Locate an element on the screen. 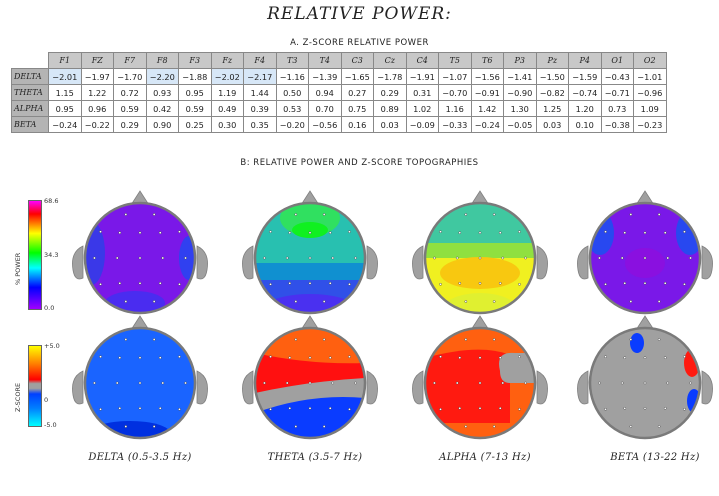 This screenshot has height=496, width=719. table-cell: −1.41 is located at coordinates (520, 76).